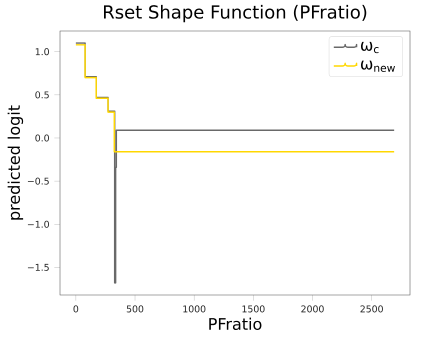 This screenshot has width=423, height=340. I want to click on y-tick-label: 1.0, so click(42, 52).